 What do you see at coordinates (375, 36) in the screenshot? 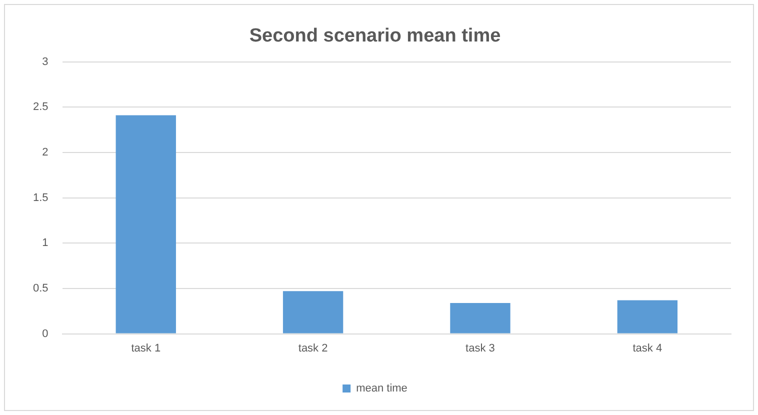
I see `chart-title: Second scenario mean time` at bounding box center [375, 36].